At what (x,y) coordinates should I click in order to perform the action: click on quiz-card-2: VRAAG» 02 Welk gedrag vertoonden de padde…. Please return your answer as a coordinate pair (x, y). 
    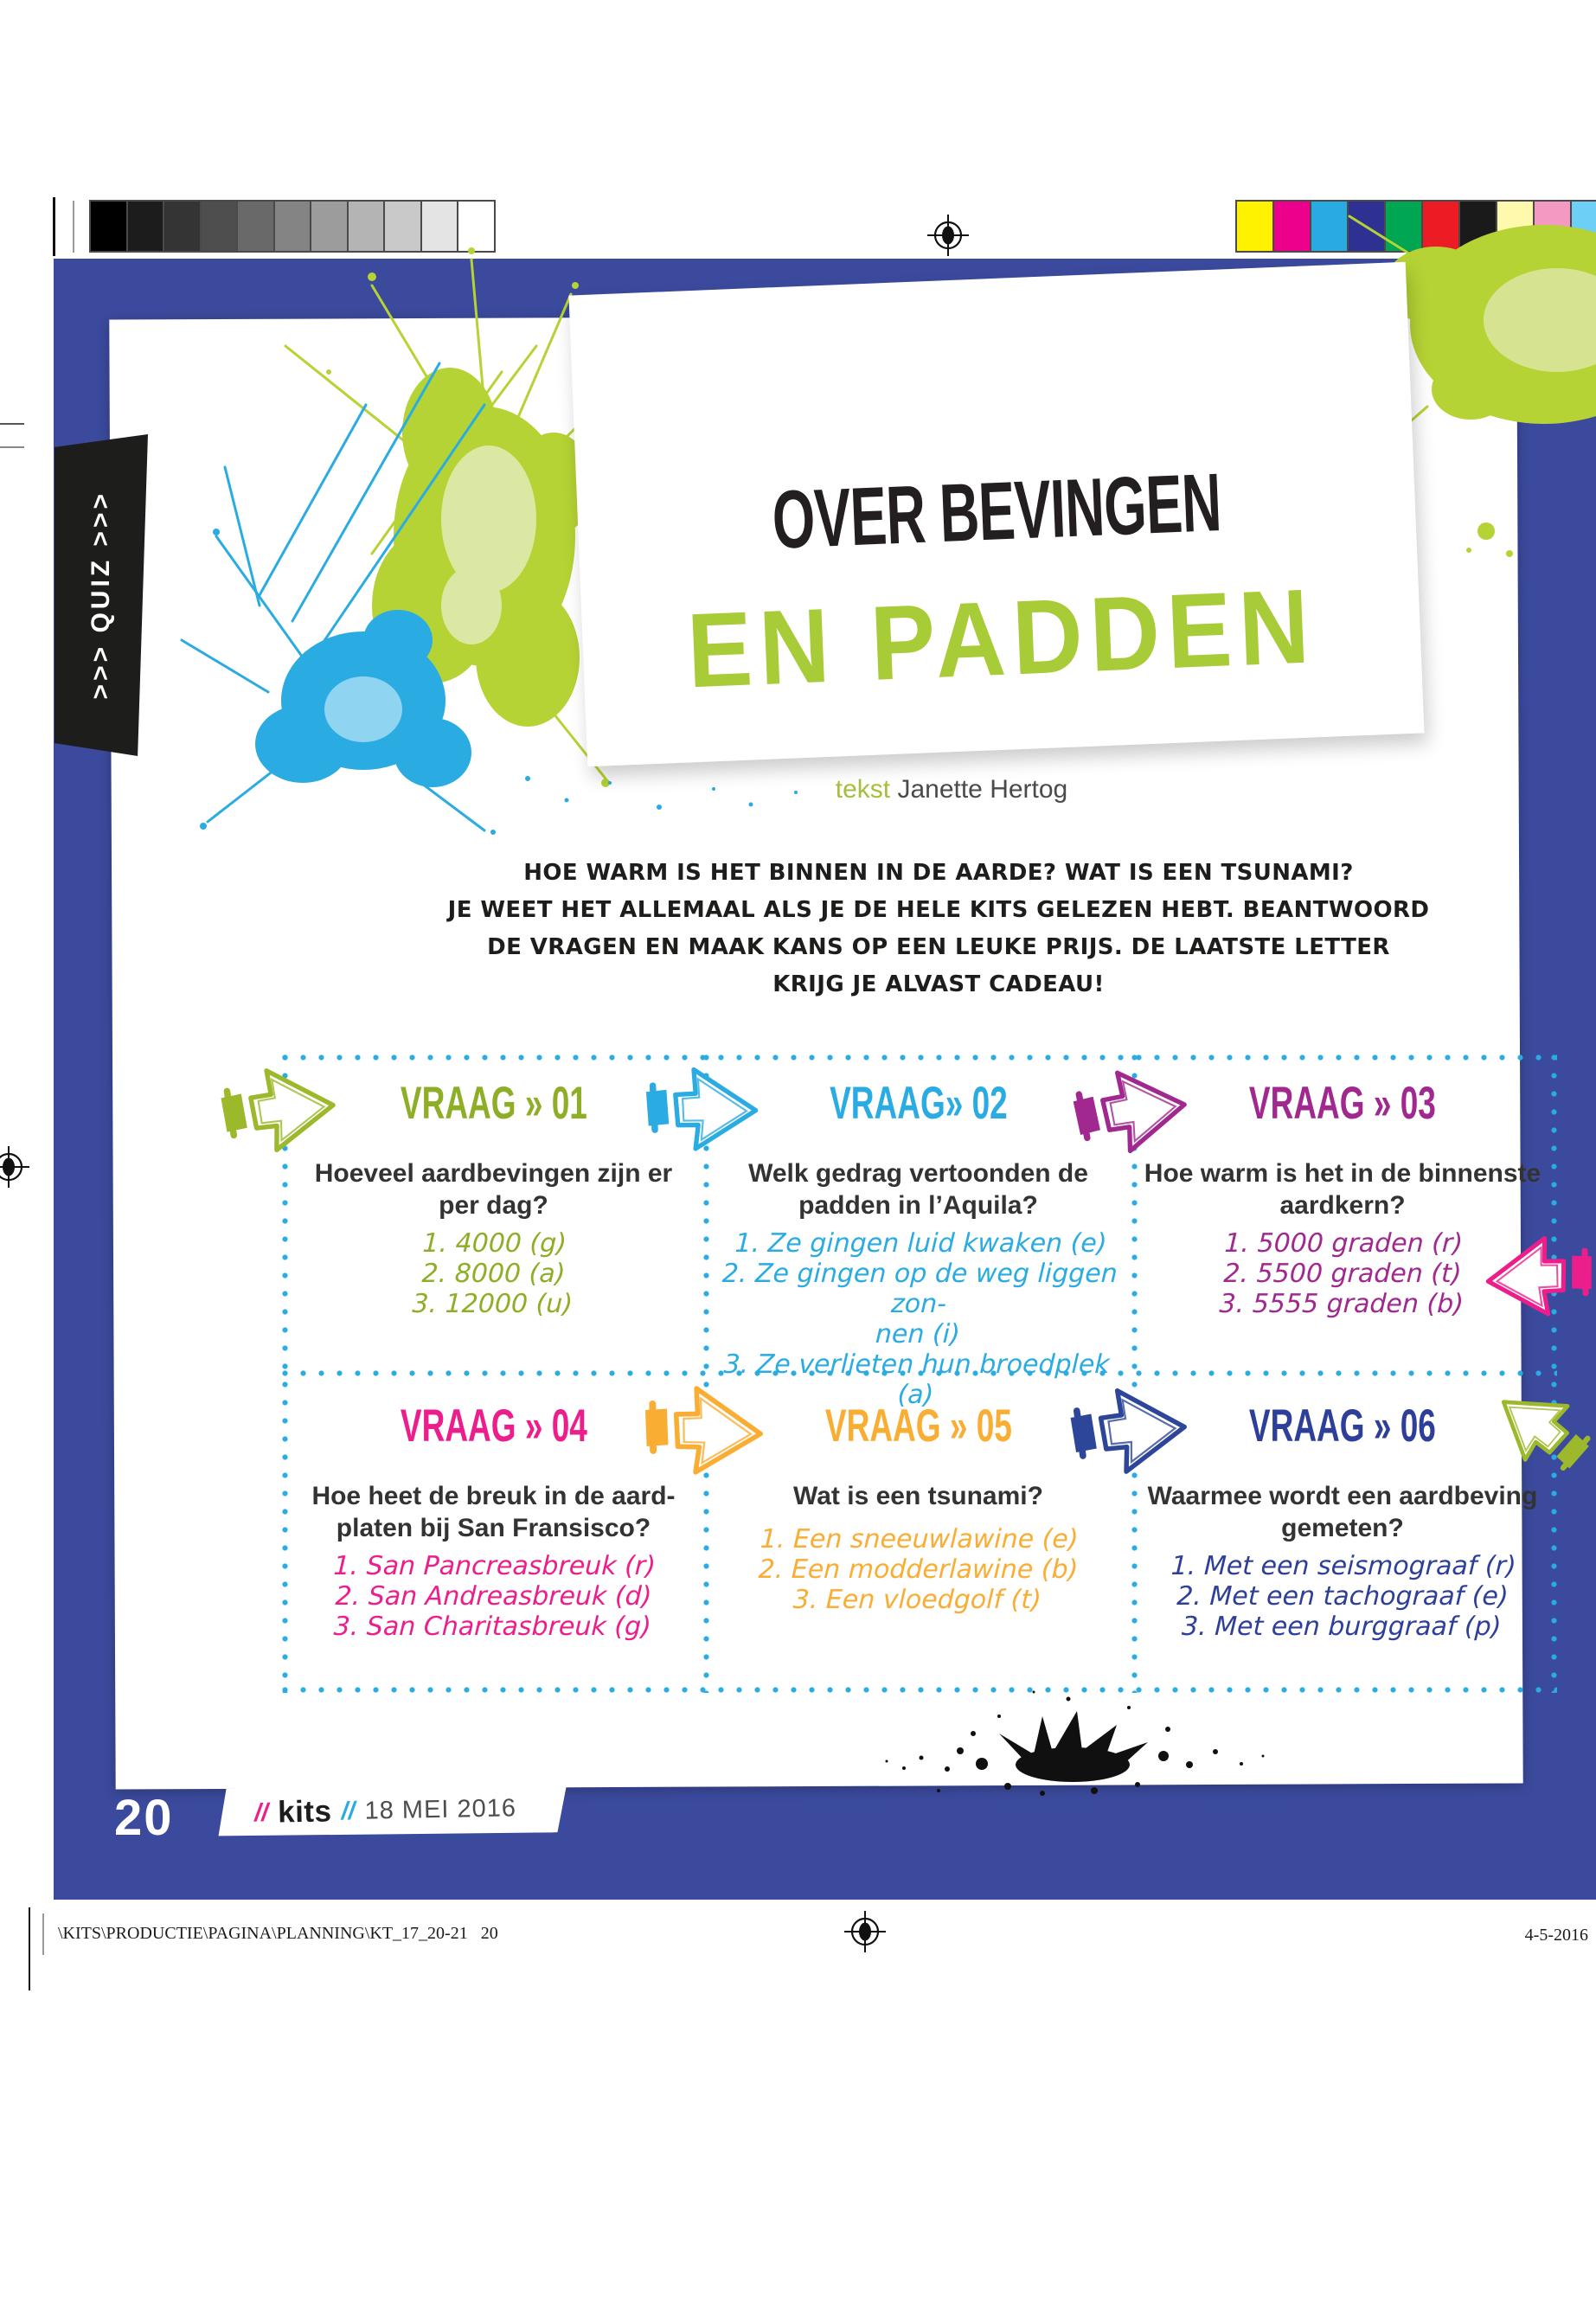
    Looking at the image, I should click on (919, 1235).